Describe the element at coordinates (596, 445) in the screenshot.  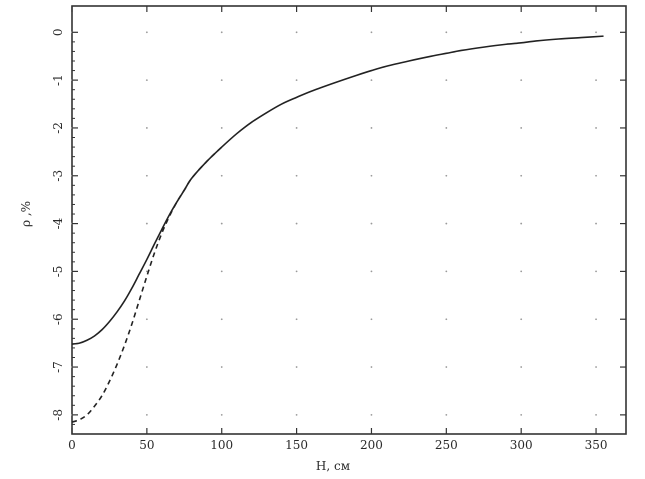
I see `x-tick-label: 350` at that location.